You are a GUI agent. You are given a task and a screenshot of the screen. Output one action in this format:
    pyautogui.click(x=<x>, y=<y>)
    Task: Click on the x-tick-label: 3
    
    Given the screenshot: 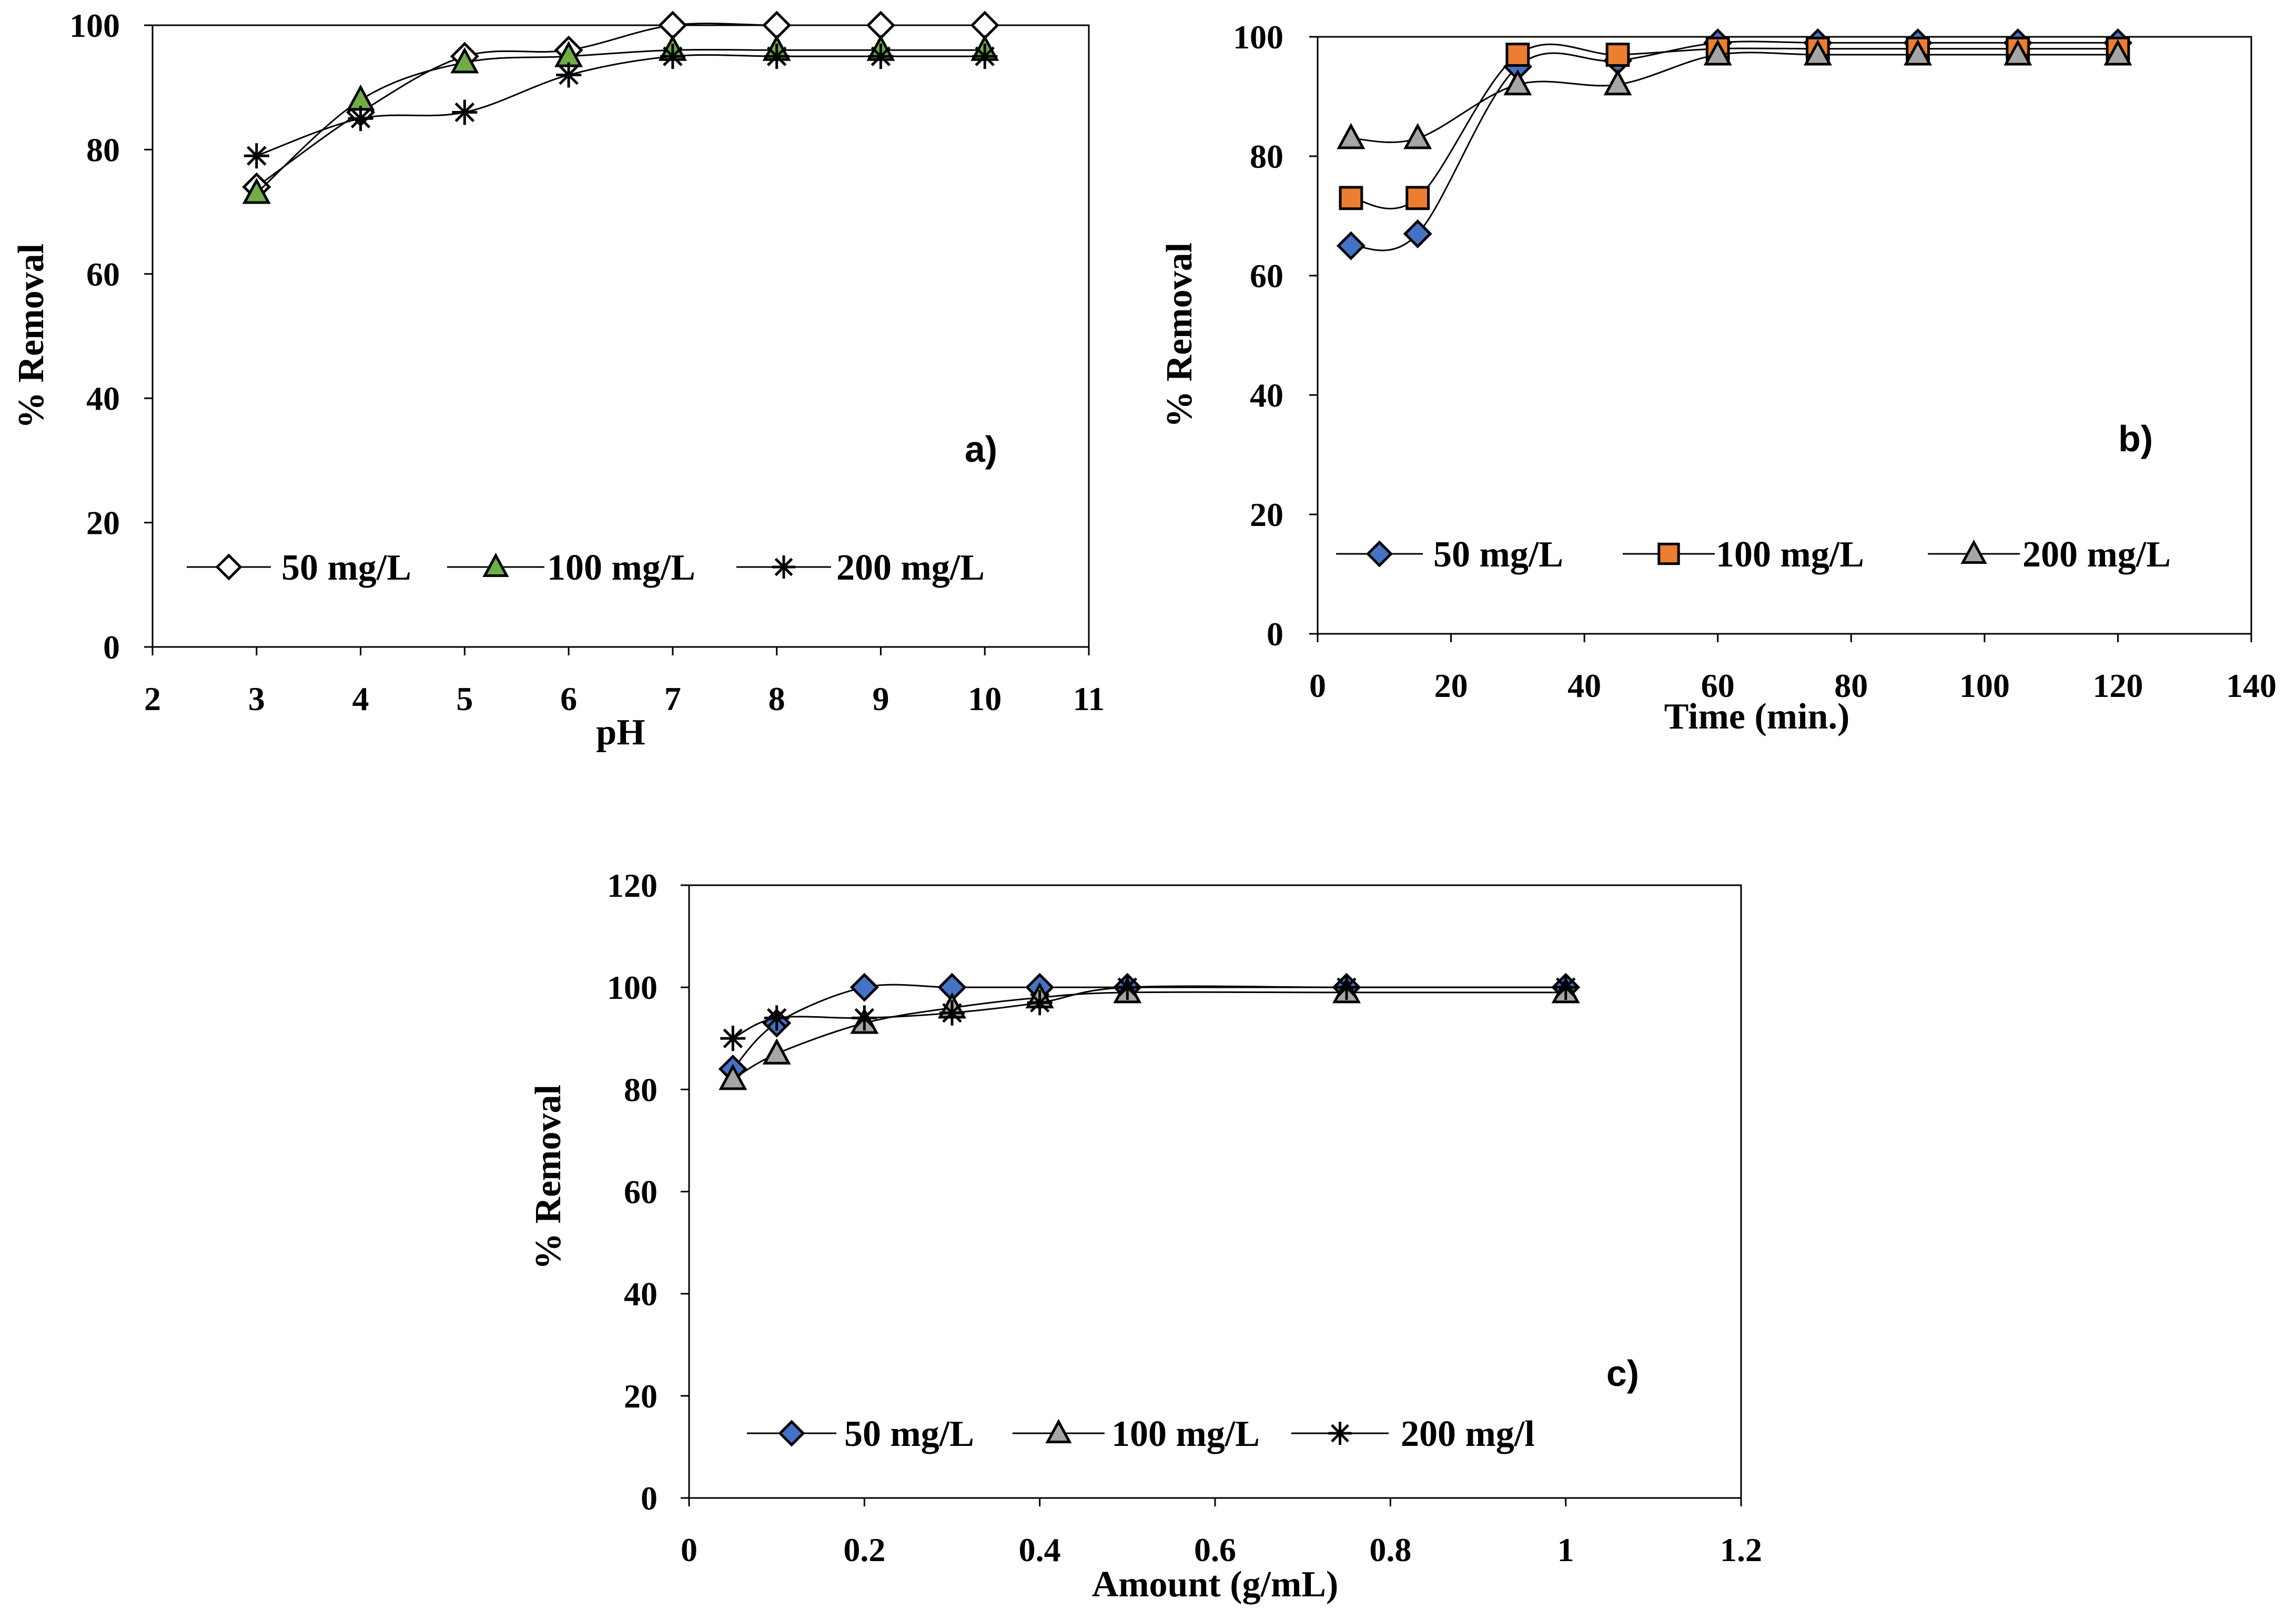 What is the action you would take?
    pyautogui.click(x=256, y=698)
    